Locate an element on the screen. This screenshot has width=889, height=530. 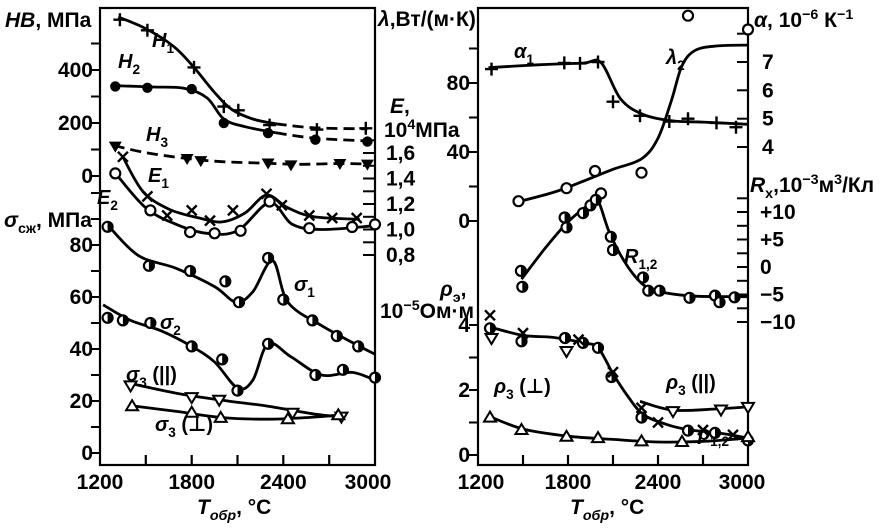
axis-title: HB, МПа is located at coordinates (48, 20).